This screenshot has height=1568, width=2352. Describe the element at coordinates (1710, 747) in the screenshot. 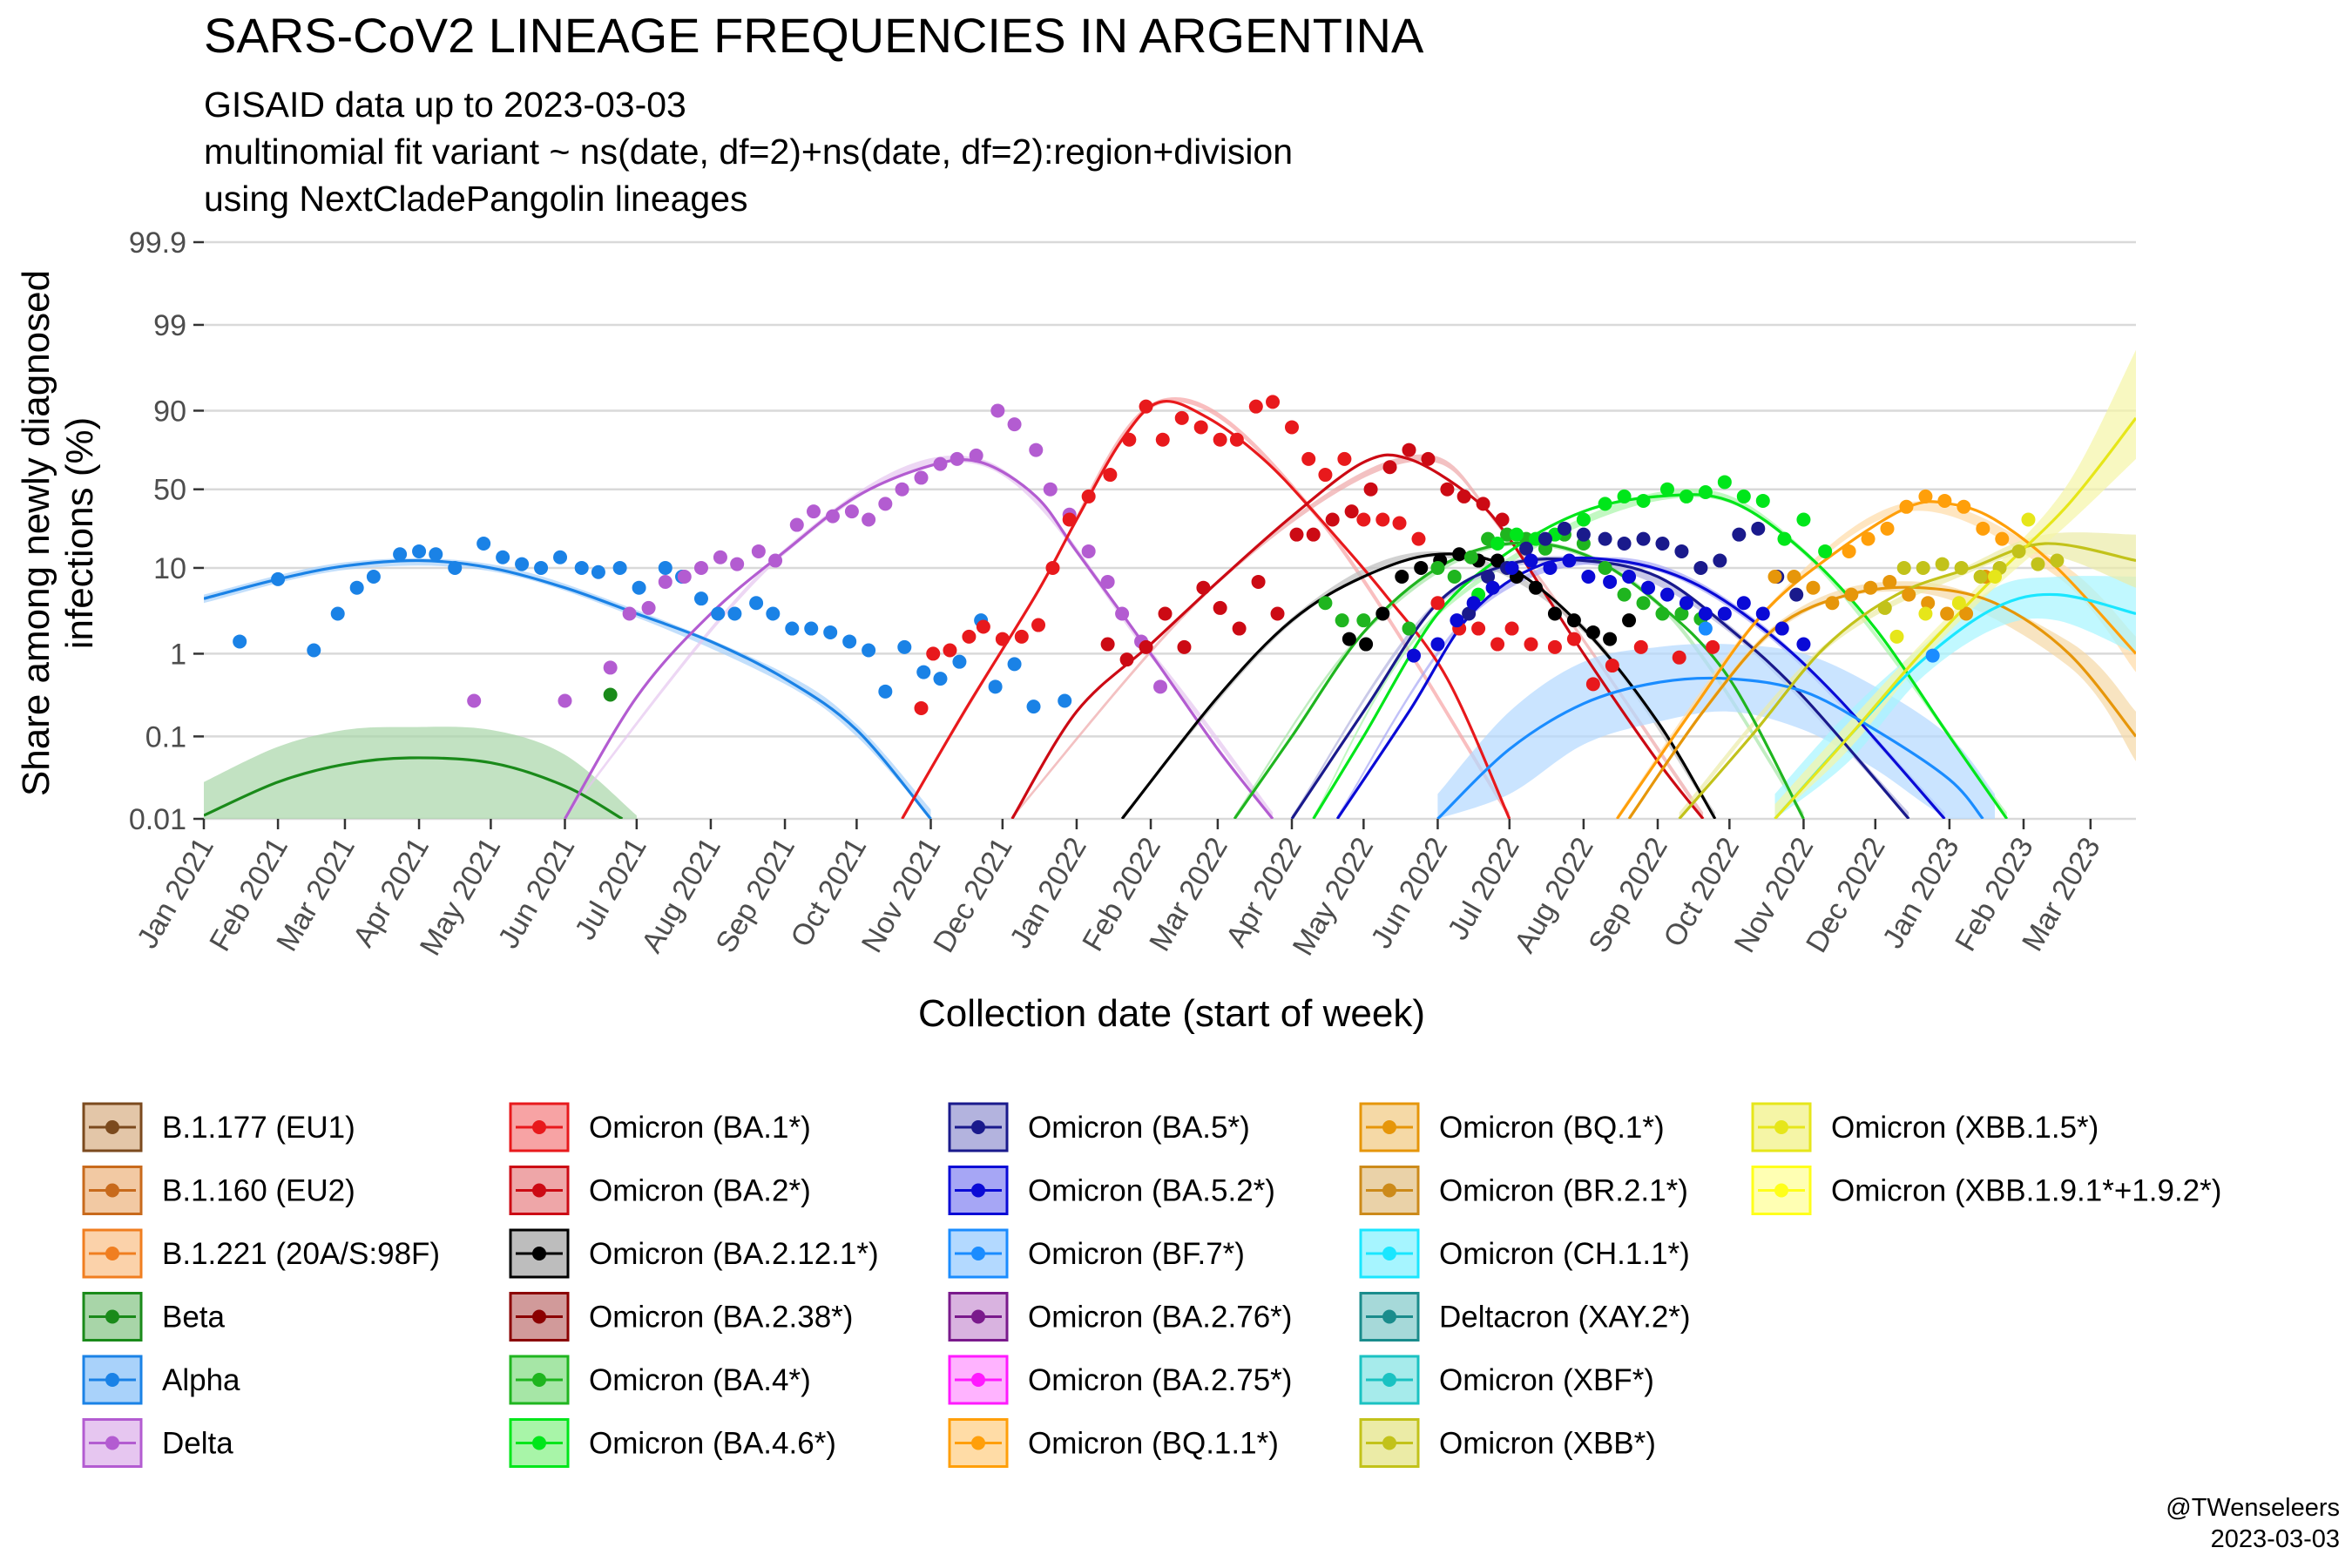

I see `series-14-line` at that location.